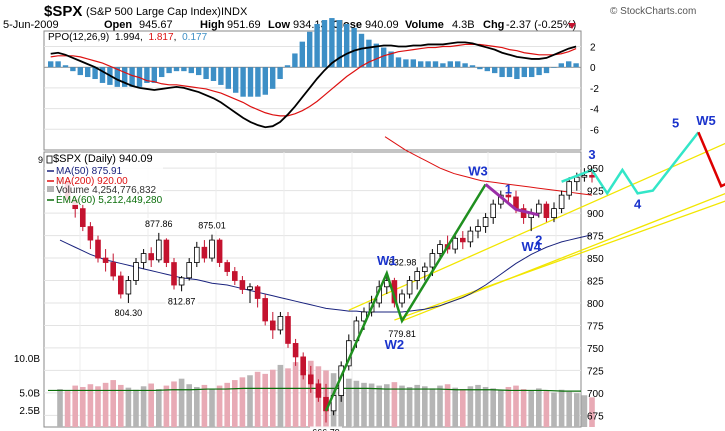 The width and height of the screenshot is (725, 431). I want to click on ppo-signal-line, so click(313, 80).